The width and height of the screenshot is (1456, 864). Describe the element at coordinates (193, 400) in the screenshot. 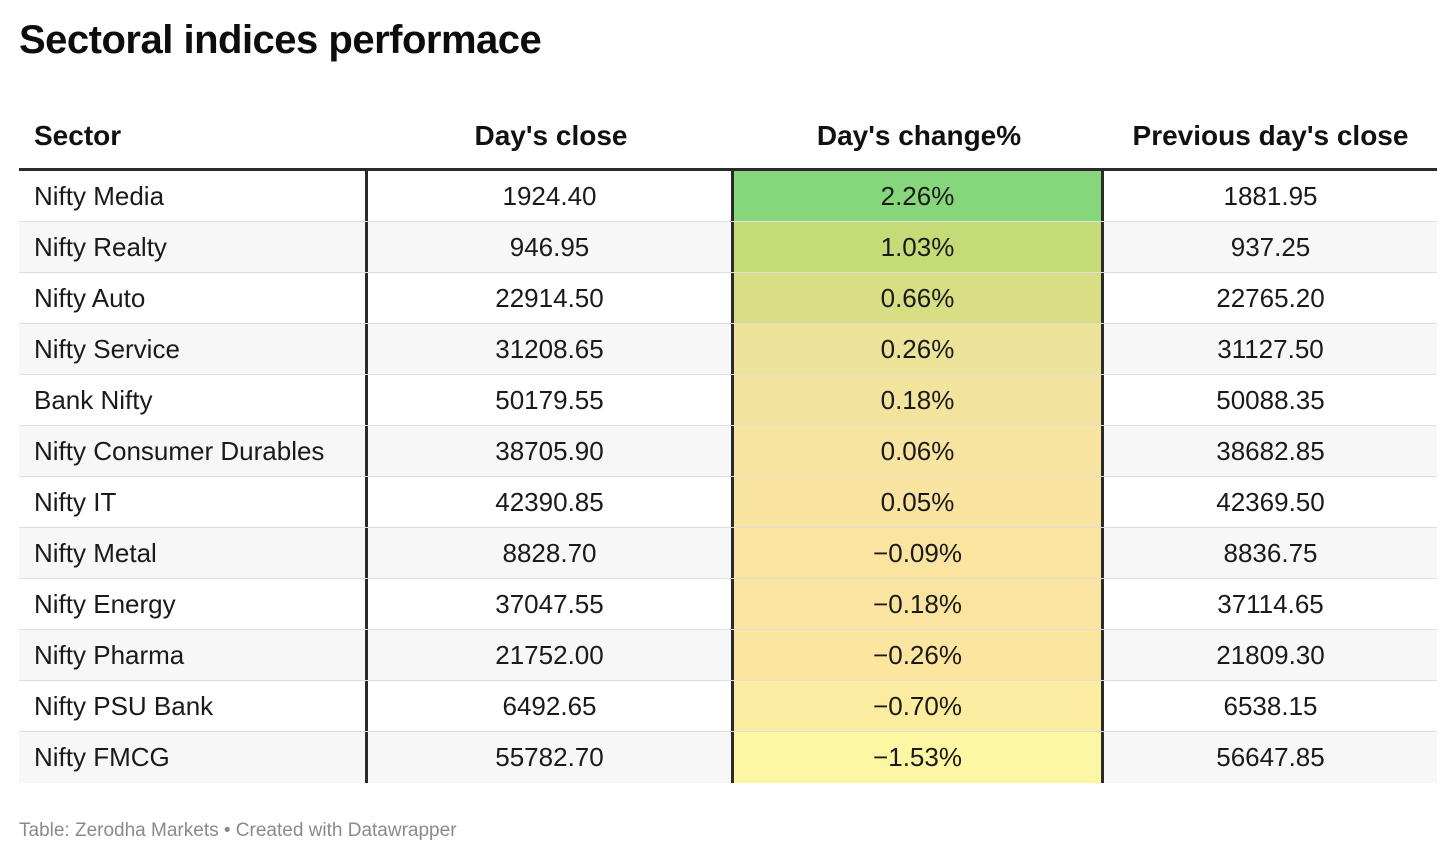

I see `cell-sector: Bank Nifty` at that location.